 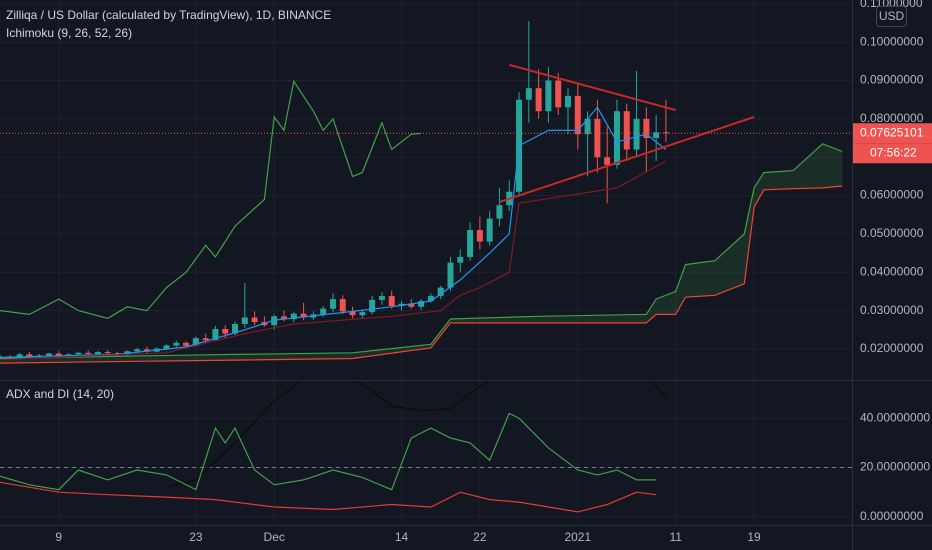 I want to click on x-tick-label: 11, so click(x=675, y=537).